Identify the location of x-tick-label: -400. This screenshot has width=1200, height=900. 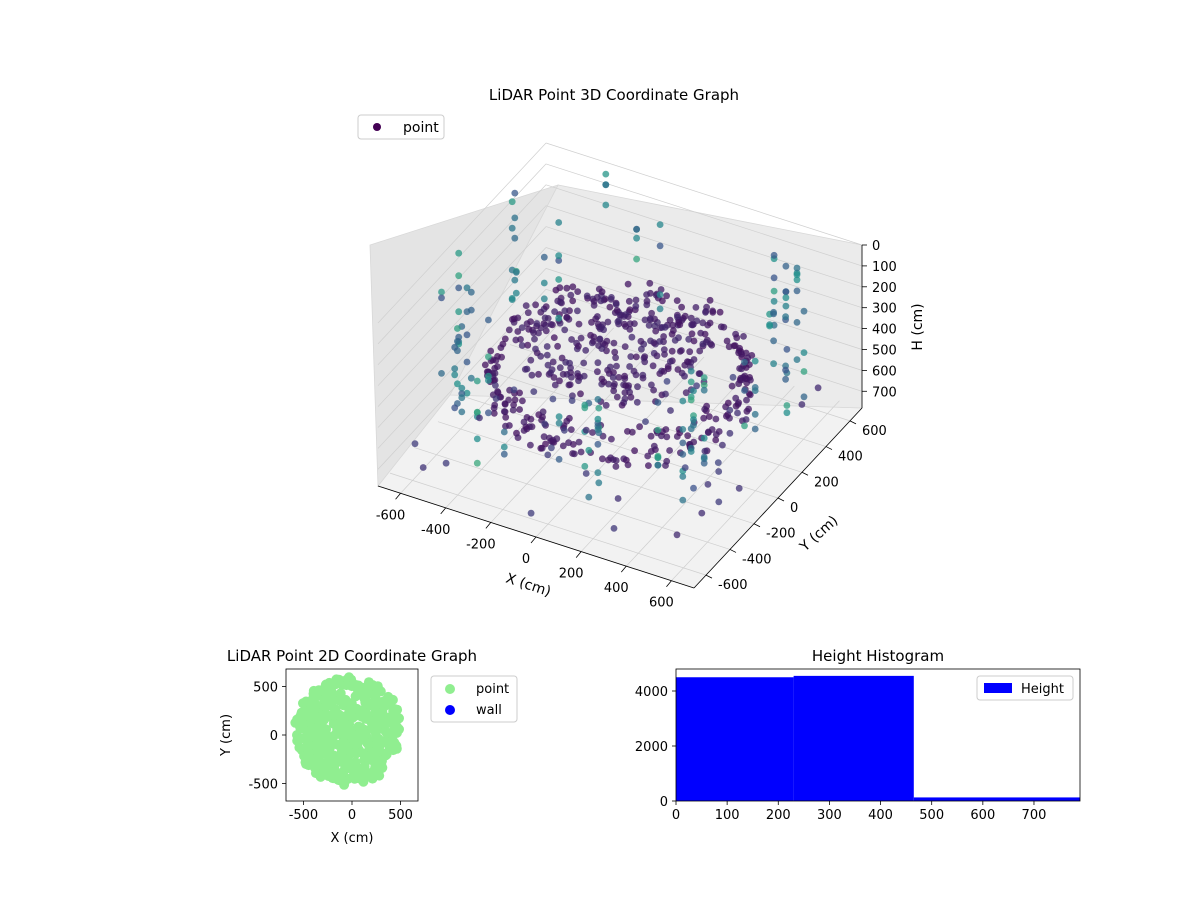
(436, 530).